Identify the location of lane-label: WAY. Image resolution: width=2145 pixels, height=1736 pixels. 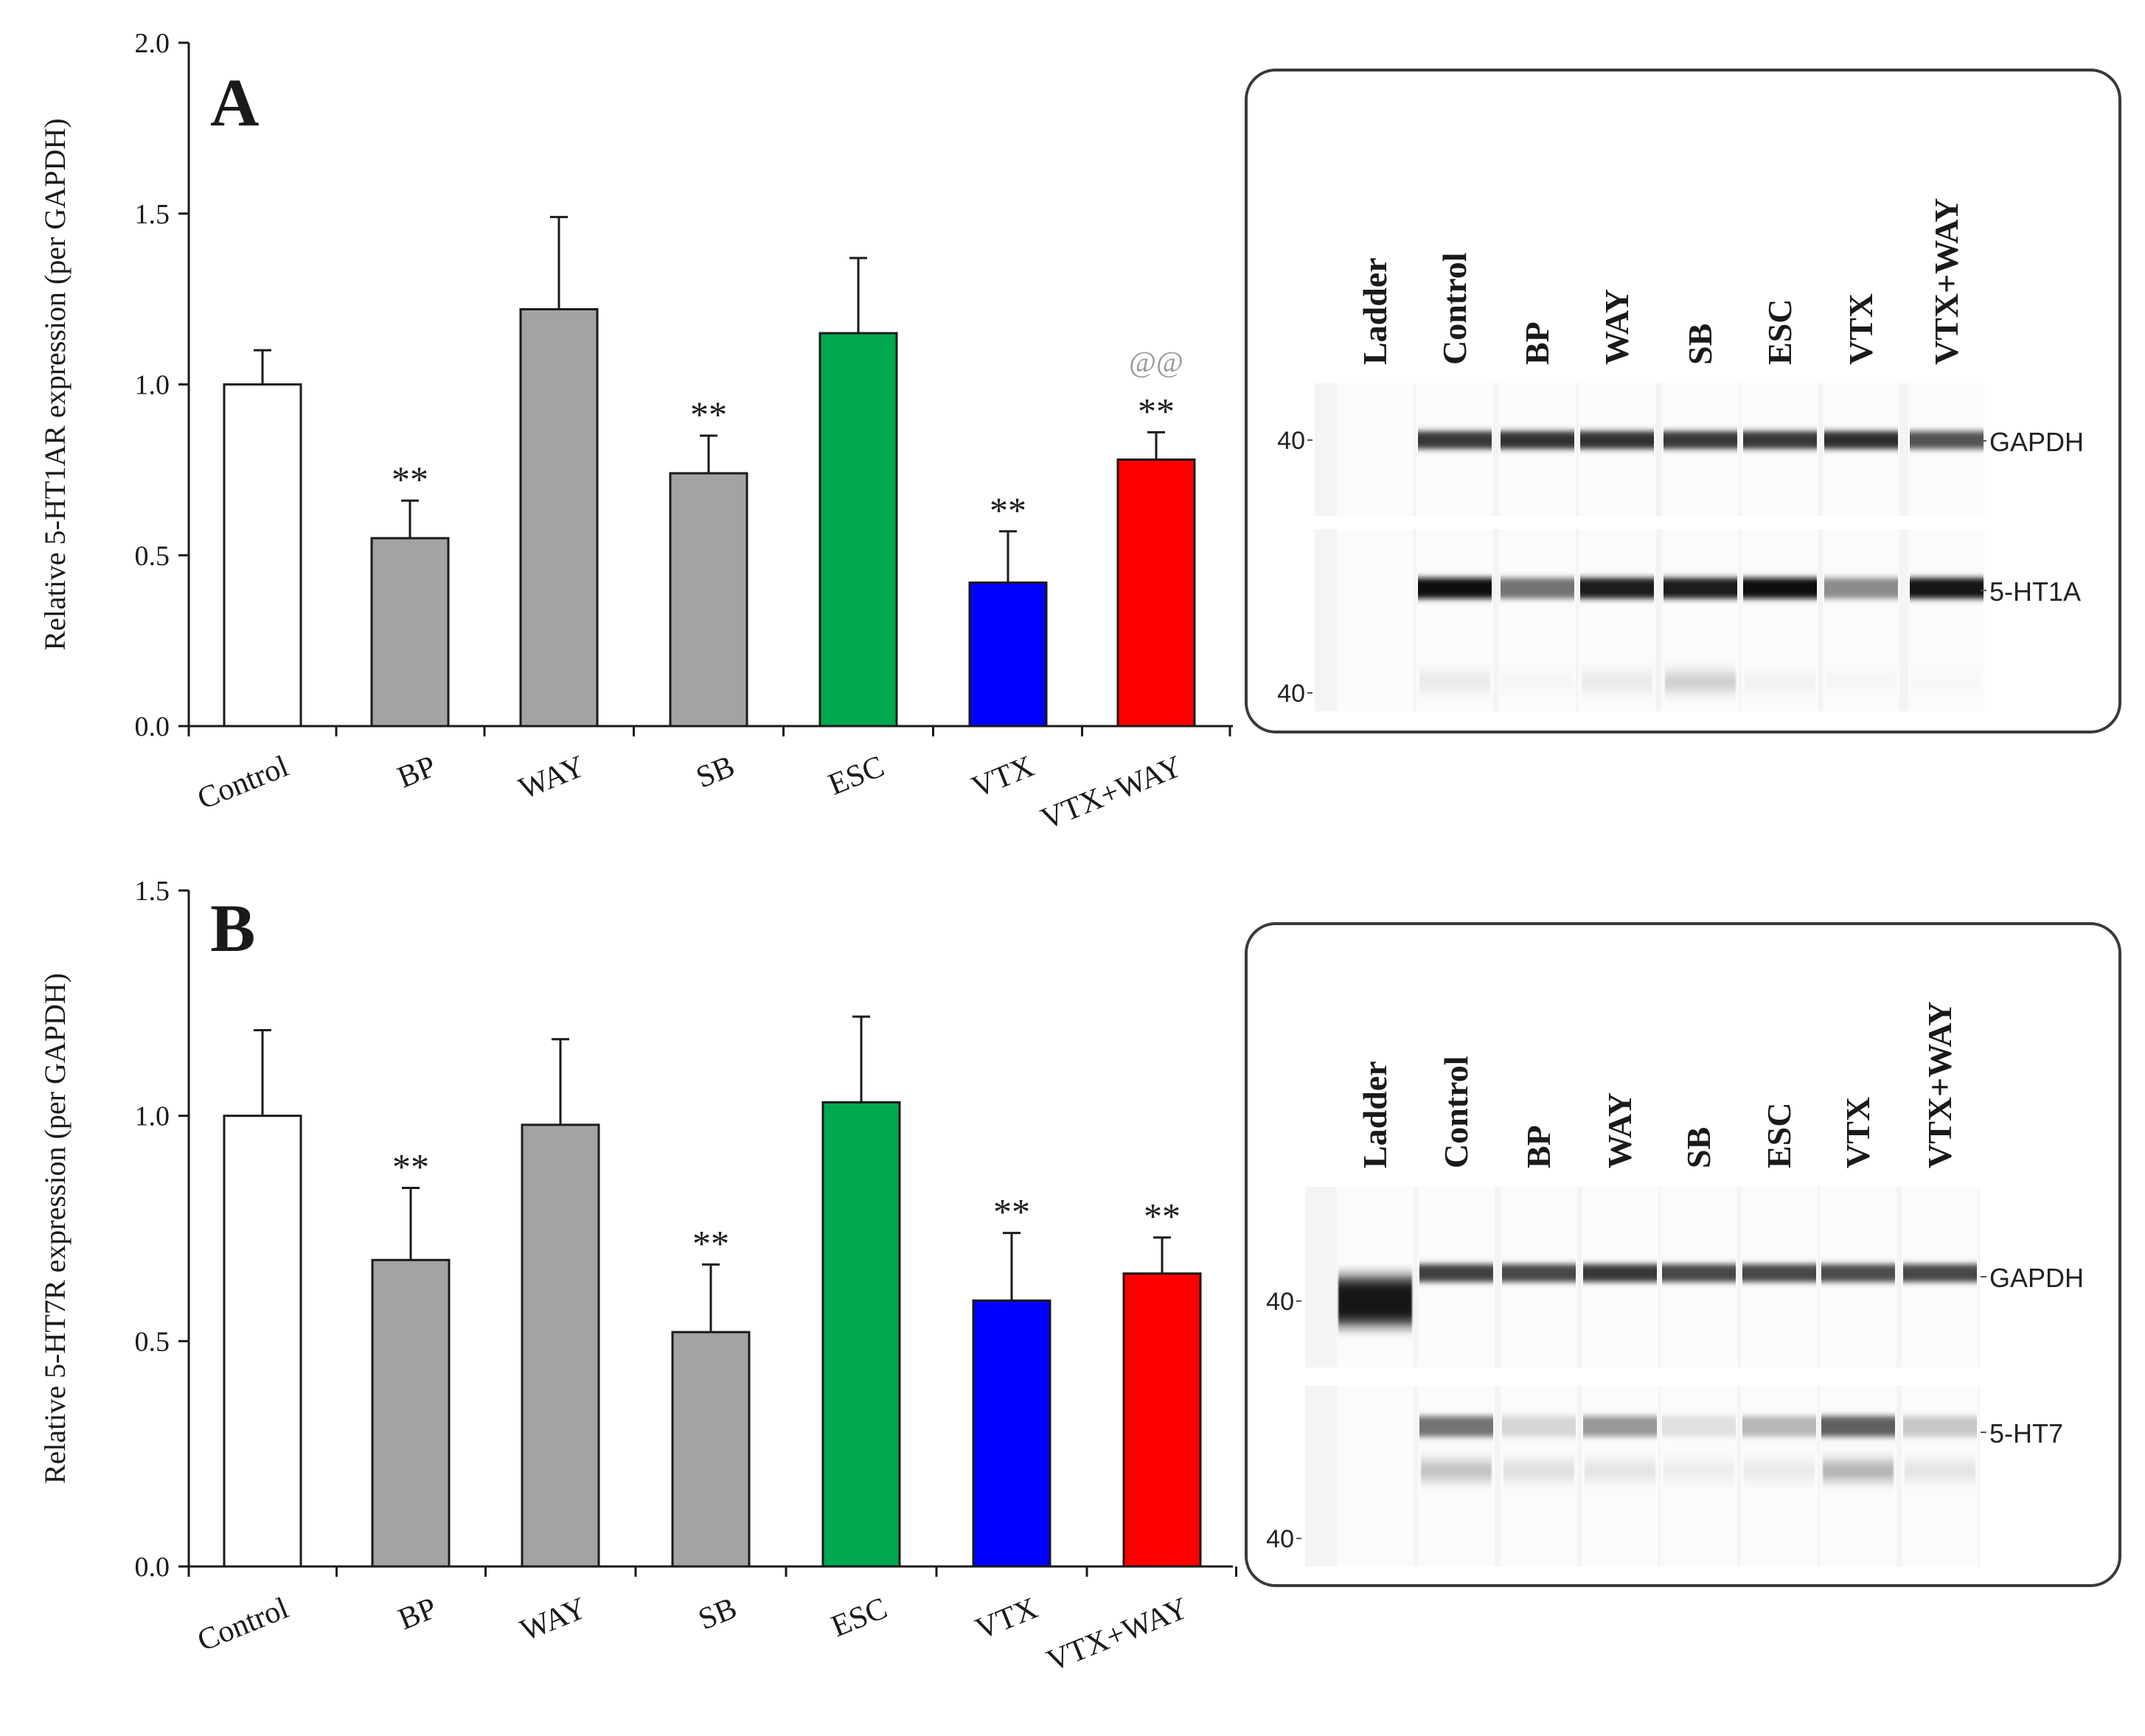
(1616, 327).